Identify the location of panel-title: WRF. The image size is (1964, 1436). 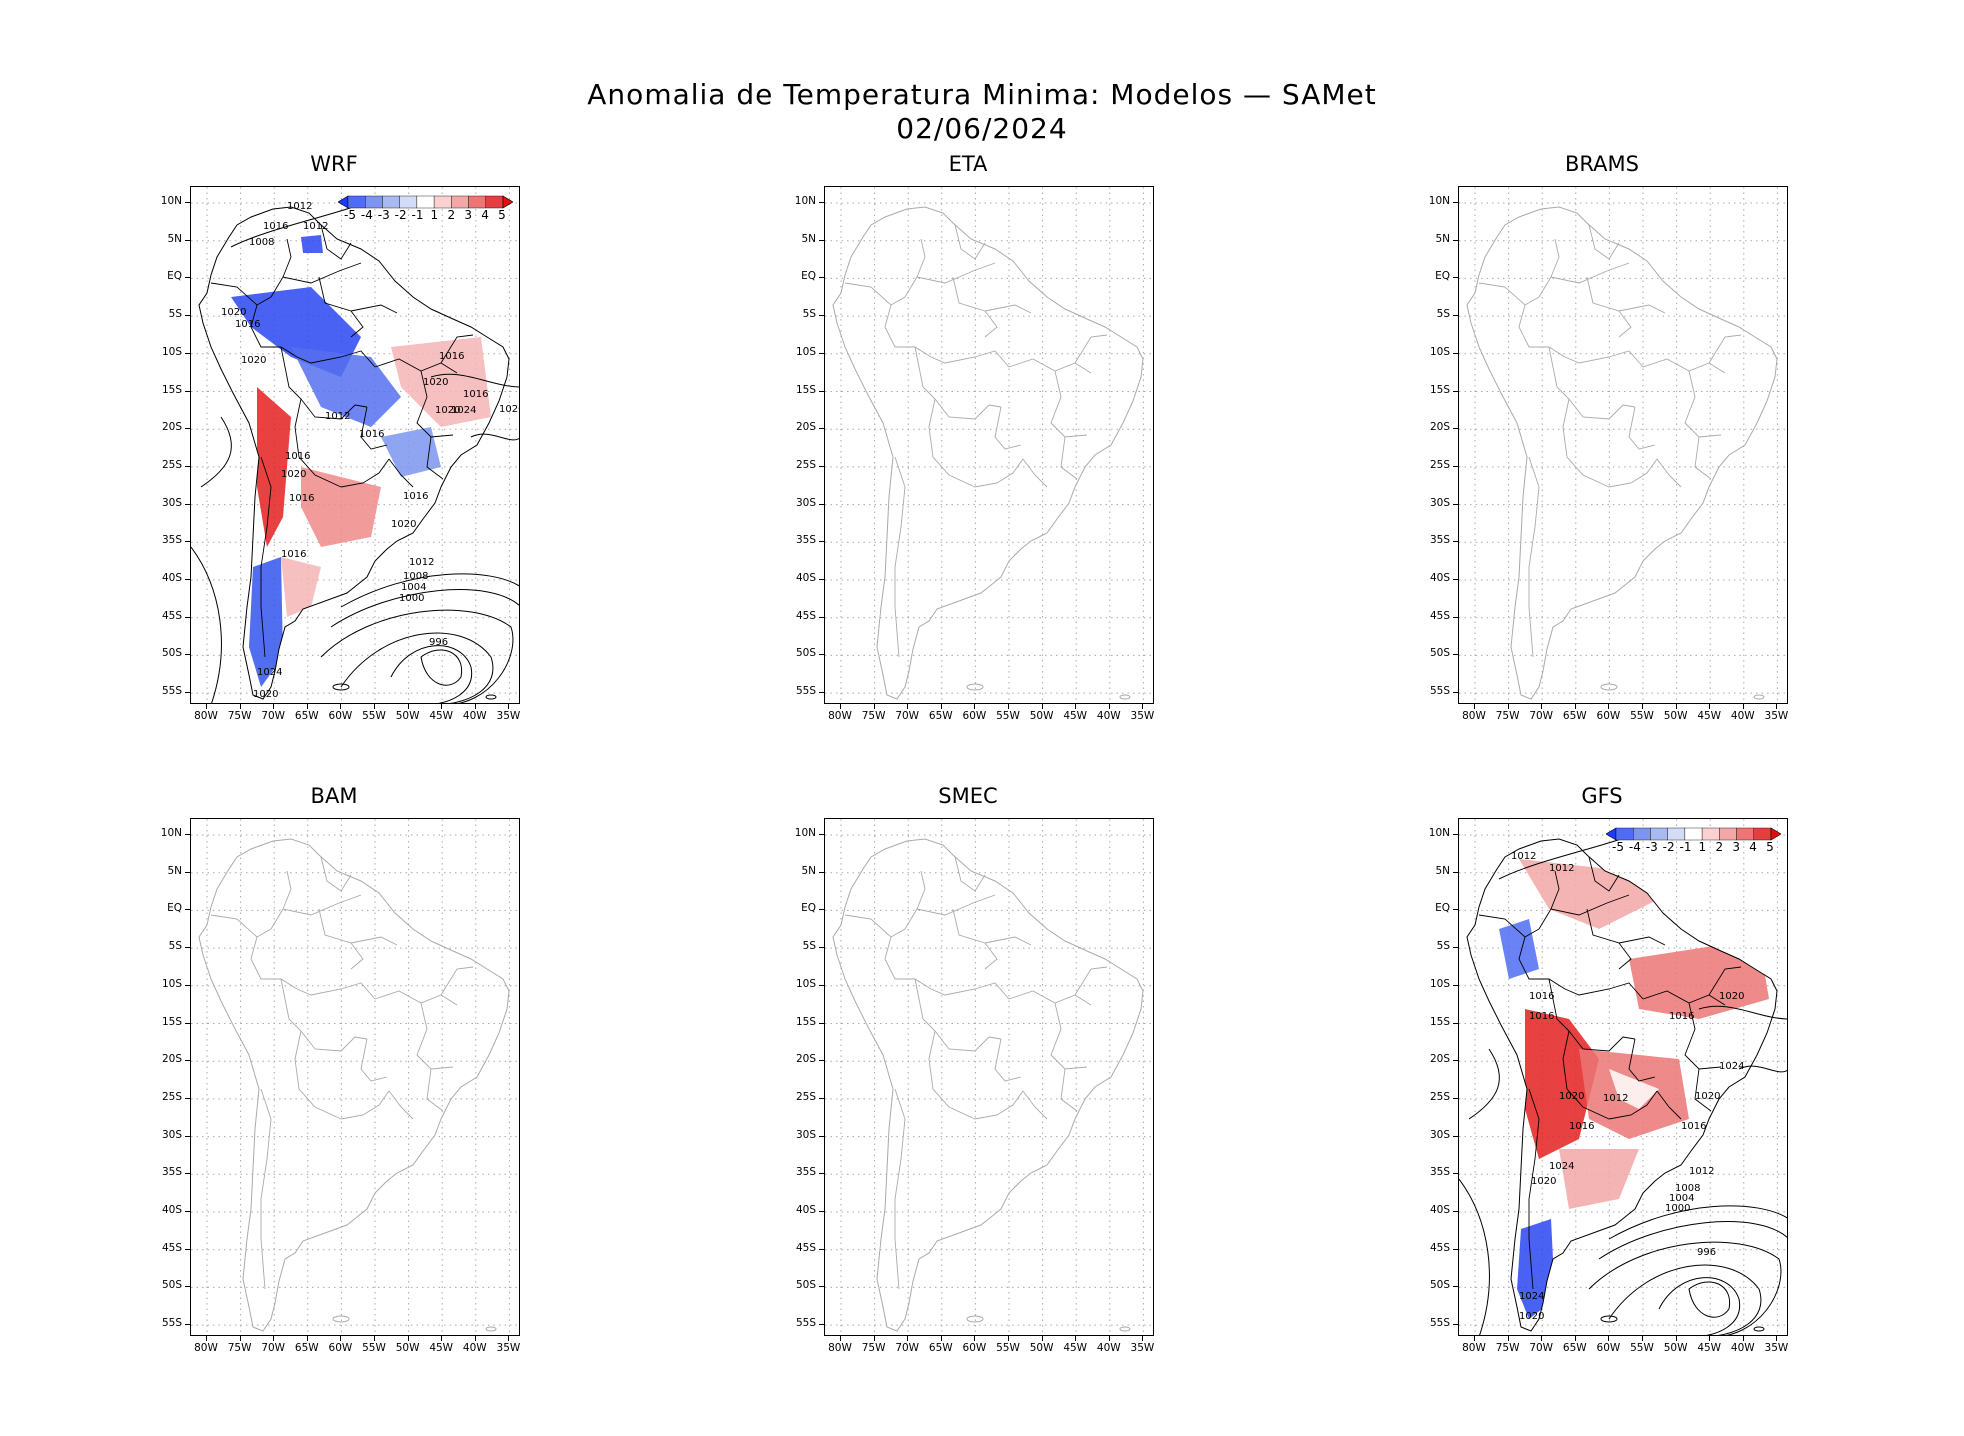
(334, 164).